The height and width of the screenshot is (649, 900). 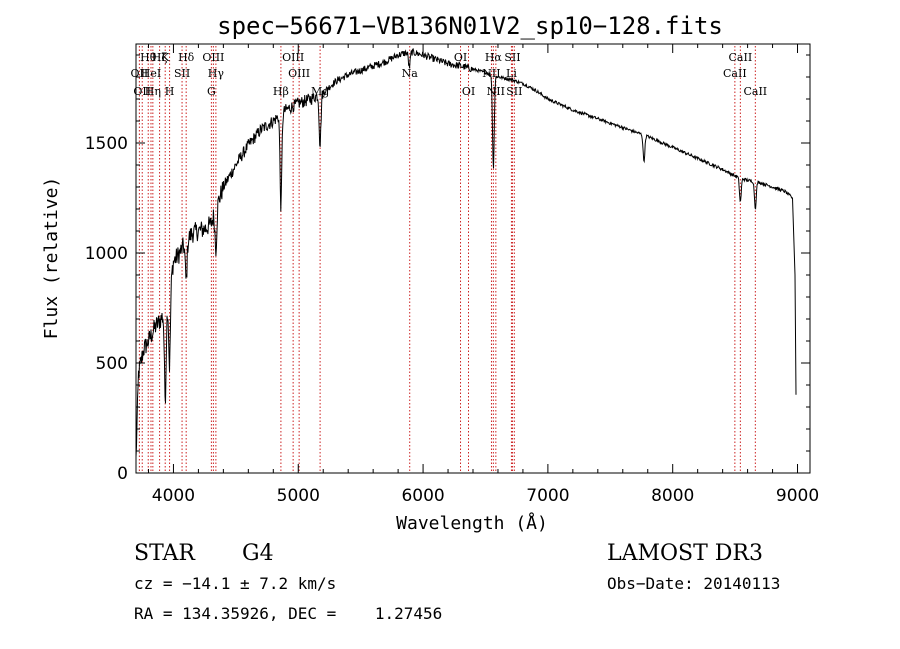 I want to click on line-marker-label: Hθ, so click(x=148, y=57).